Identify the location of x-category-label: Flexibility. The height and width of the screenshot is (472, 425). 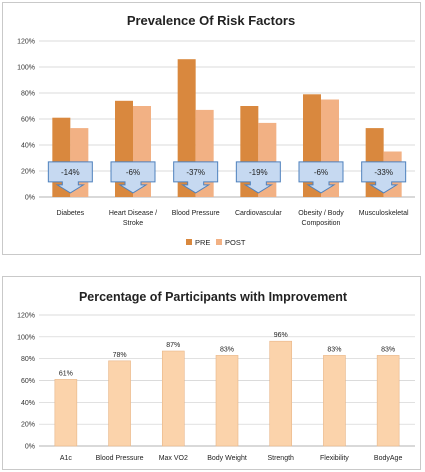
(334, 458).